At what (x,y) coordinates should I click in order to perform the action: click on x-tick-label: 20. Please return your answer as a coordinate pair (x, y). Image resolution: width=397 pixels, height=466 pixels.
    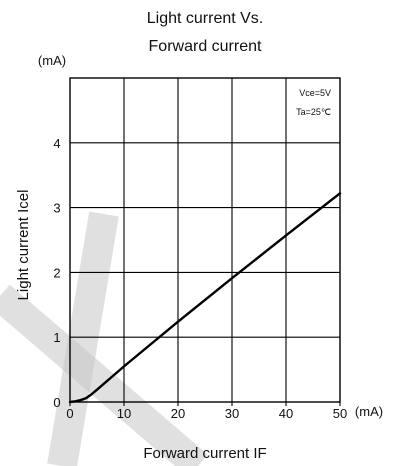
    Looking at the image, I should click on (178, 413).